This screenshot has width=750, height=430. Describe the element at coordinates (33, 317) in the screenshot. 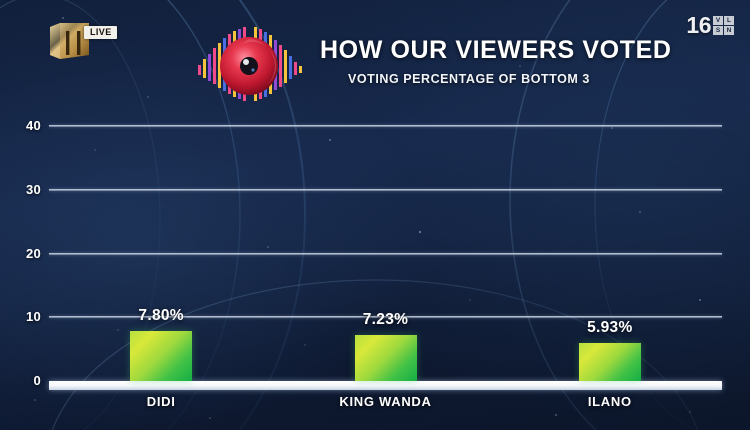

I see `y-axis-tick-label: 10` at that location.